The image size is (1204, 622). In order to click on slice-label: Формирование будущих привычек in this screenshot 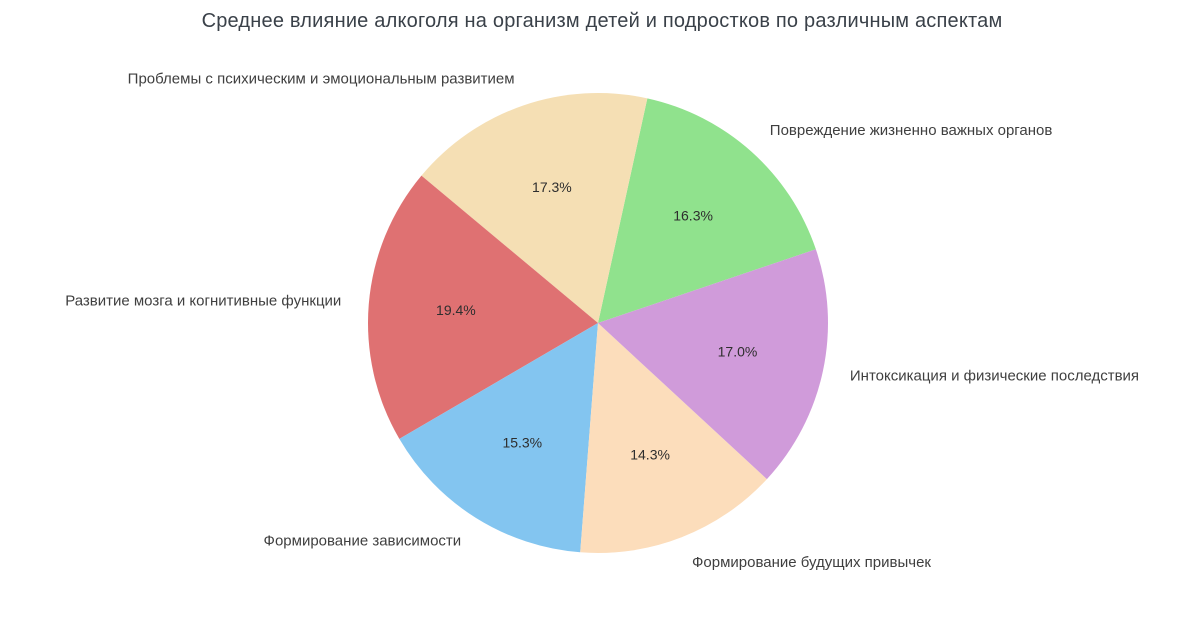, I will do `click(811, 562)`.